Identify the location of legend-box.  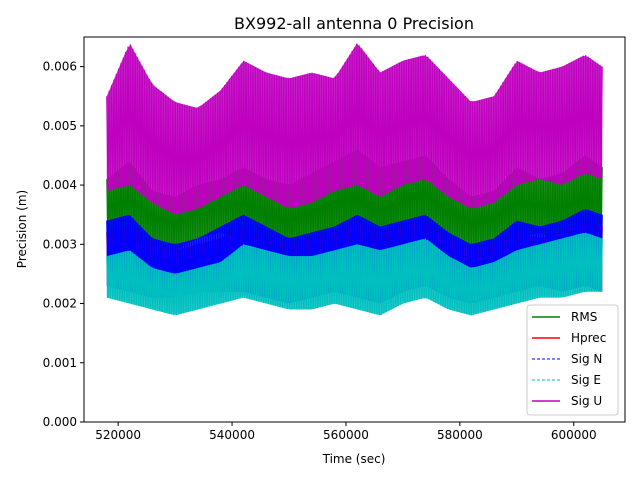
(572, 360).